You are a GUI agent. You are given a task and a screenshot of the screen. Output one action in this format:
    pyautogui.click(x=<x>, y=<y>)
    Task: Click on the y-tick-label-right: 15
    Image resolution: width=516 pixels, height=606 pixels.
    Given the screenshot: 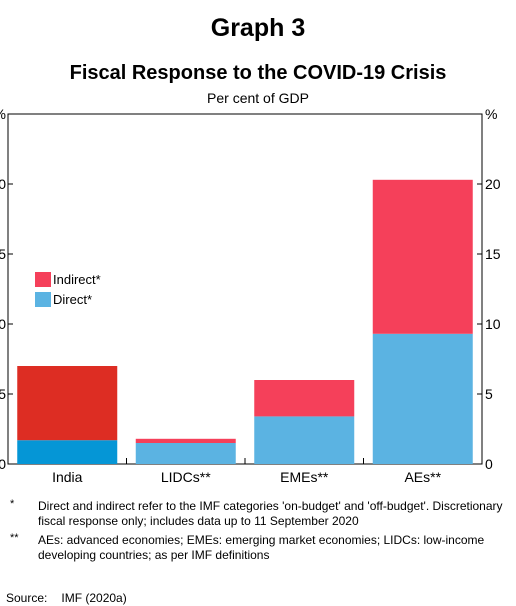 What is the action you would take?
    pyautogui.click(x=493, y=254)
    